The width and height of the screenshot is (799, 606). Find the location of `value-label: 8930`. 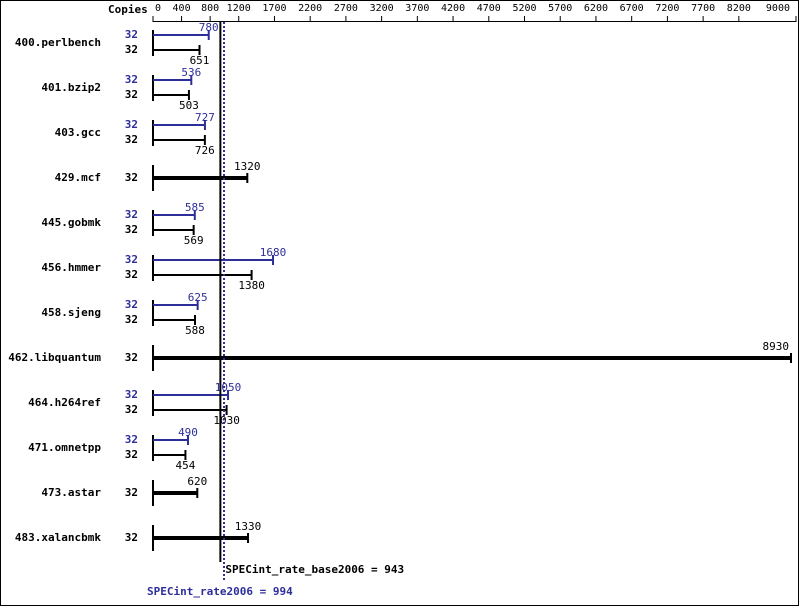

value-label: 8930 is located at coordinates (775, 346).